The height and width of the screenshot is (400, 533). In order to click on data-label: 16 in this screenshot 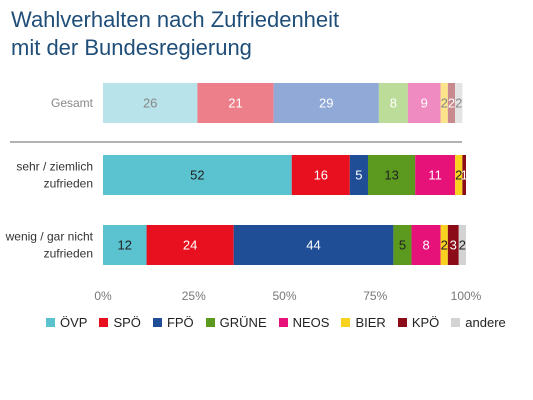, I will do `click(321, 175)`.